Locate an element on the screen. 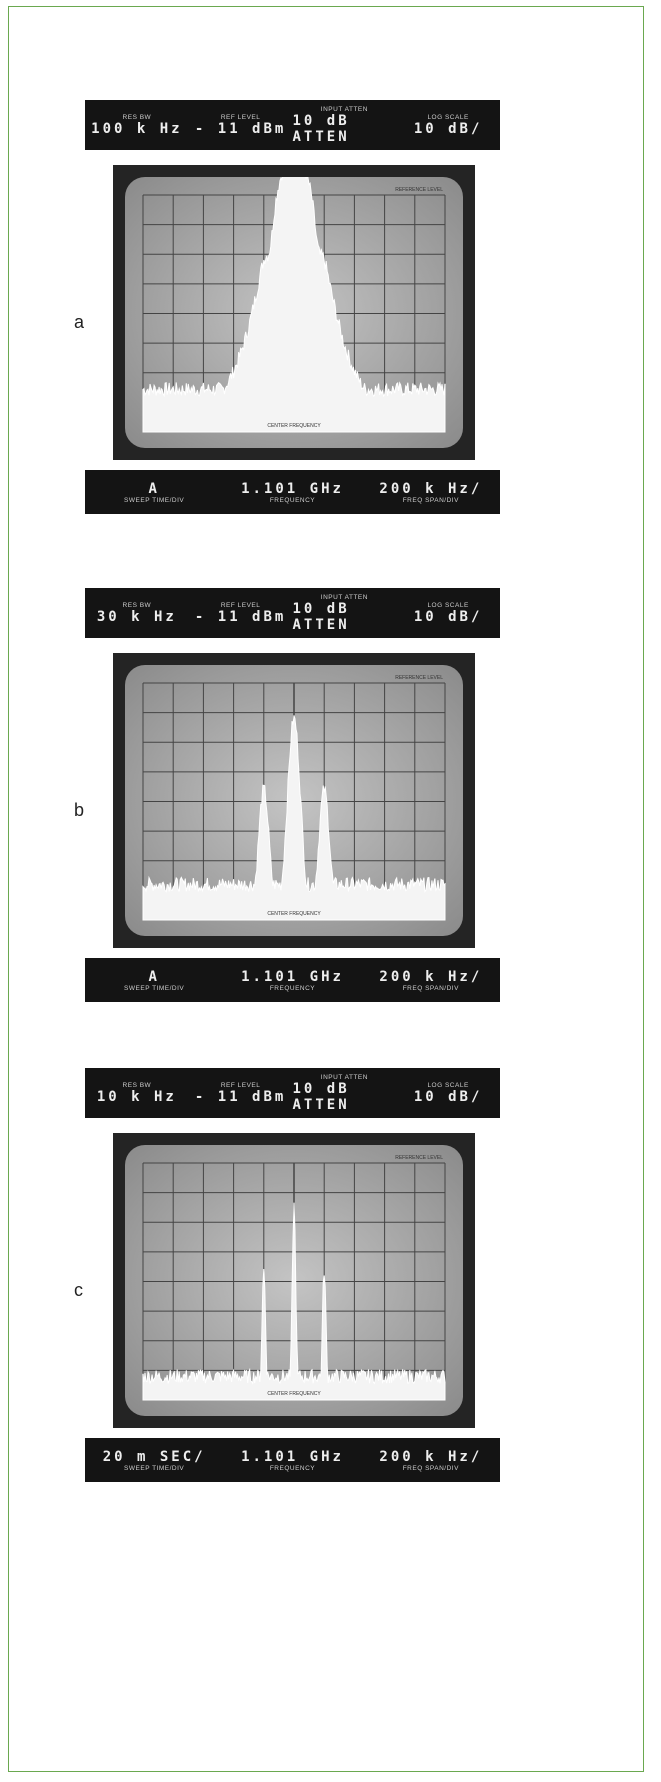 Image resolution: width=661 pixels, height=1782 pixels. header-field: RES BW 100 k Hz is located at coordinates (137, 125).